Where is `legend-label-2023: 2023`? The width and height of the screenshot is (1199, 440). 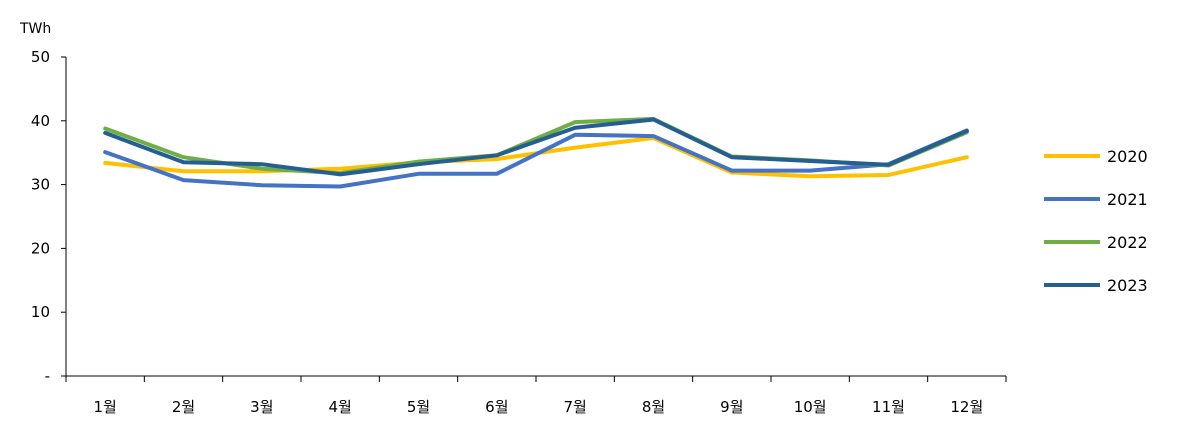 legend-label-2023: 2023 is located at coordinates (1127, 285).